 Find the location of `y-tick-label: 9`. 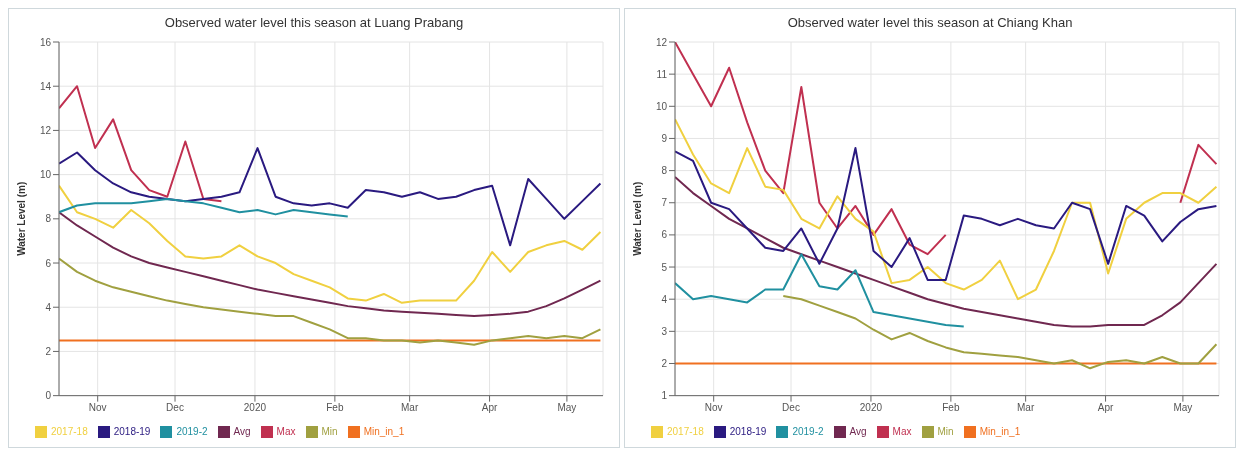

y-tick-label: 9 is located at coordinates (664, 138).